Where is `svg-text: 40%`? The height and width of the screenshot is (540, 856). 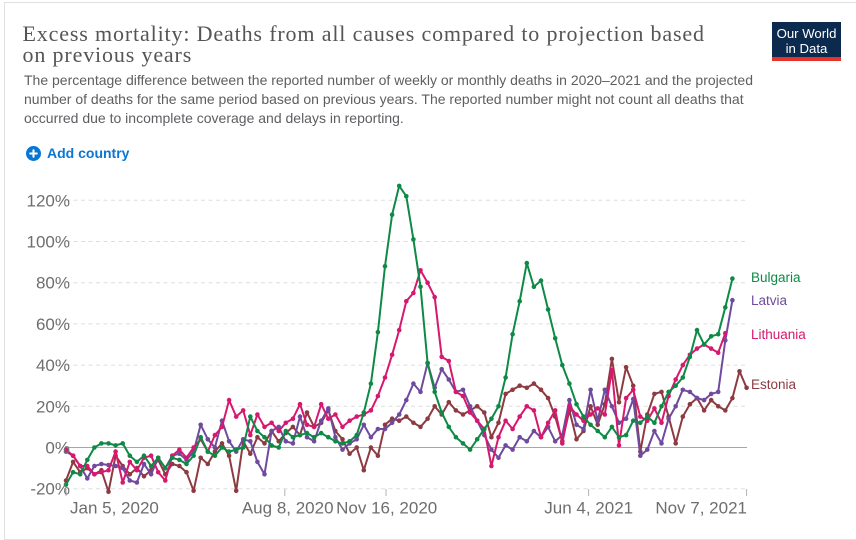
svg-text: 40% is located at coordinates (53, 365).